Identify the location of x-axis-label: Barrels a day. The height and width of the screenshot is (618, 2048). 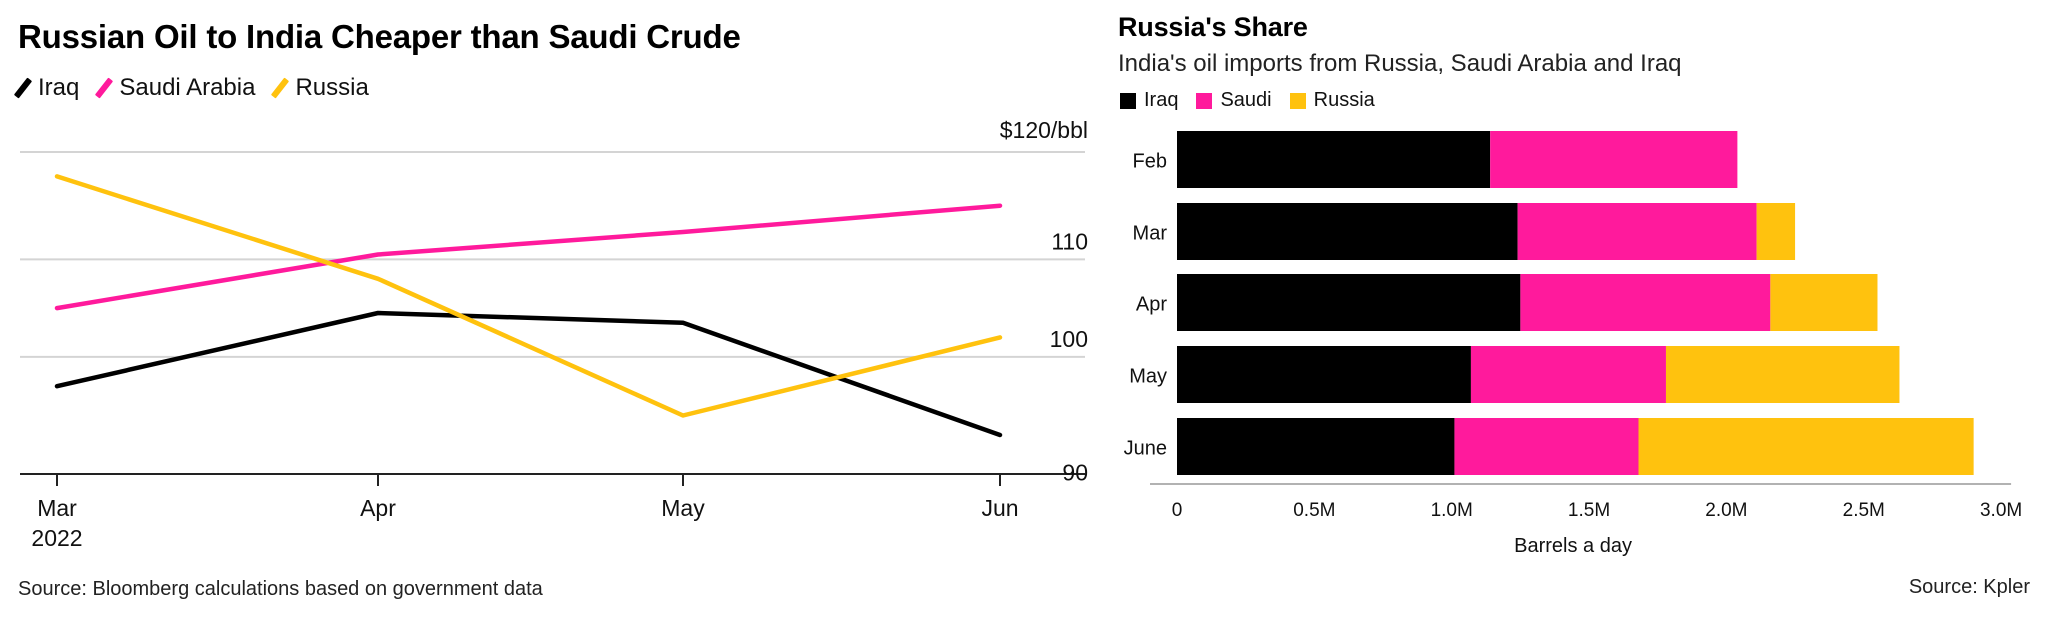
(1573, 546).